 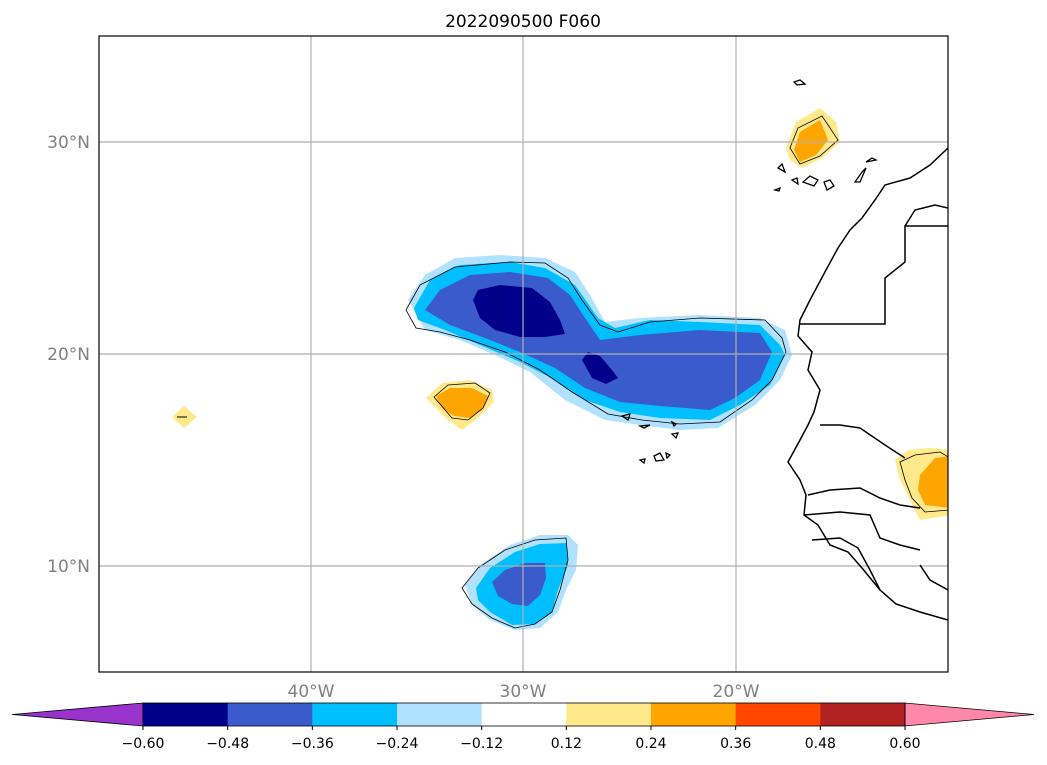 I want to click on x-axis-labels: 40°W 30°W 20°W, so click(x=524, y=692).